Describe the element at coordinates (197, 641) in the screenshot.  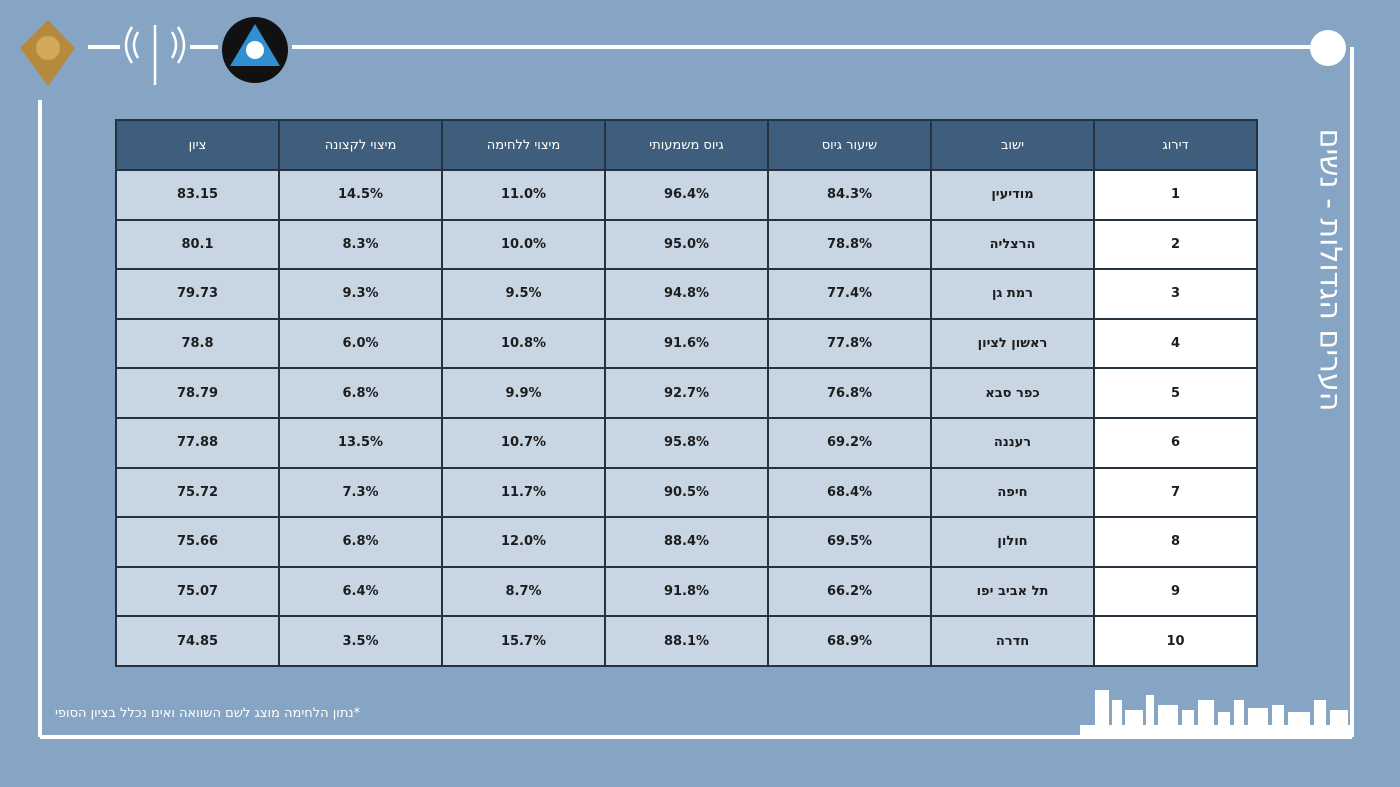
I see `table-cell: 74.85` at that location.